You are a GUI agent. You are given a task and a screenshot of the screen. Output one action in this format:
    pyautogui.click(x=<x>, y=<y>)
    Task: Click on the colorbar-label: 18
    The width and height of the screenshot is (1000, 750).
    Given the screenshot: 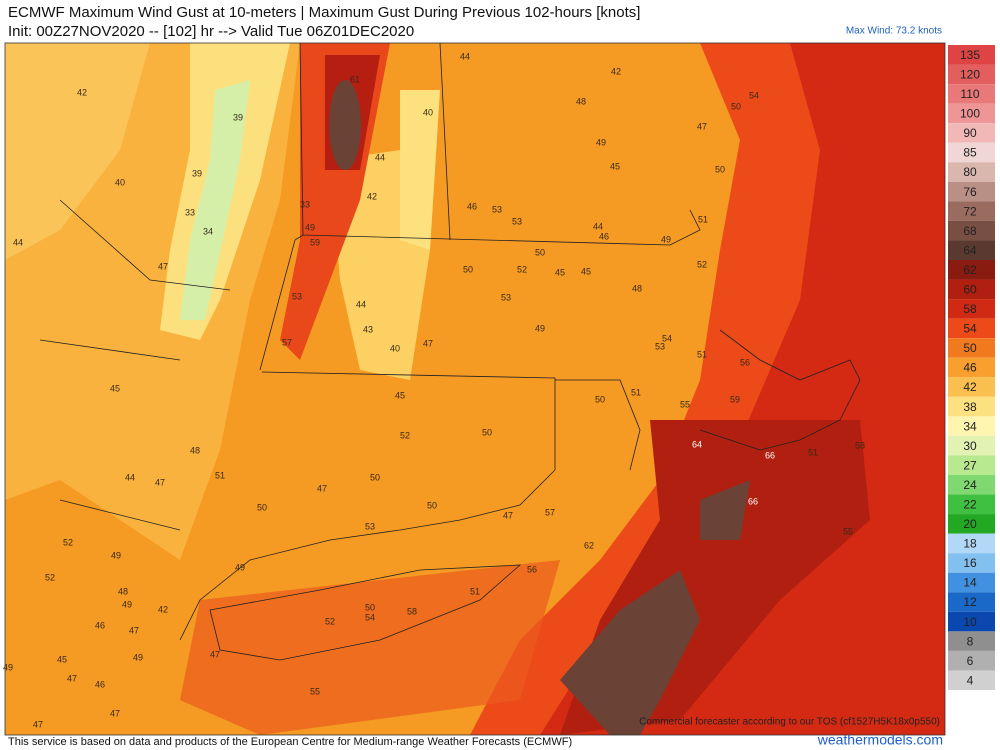 What is the action you would take?
    pyautogui.click(x=970, y=544)
    